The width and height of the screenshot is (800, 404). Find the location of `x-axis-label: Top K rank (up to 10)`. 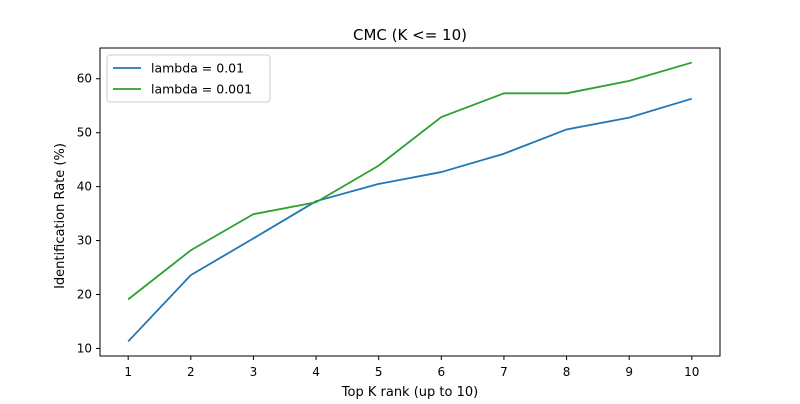

x-axis-label: Top K rank (up to 10) is located at coordinates (409, 392).